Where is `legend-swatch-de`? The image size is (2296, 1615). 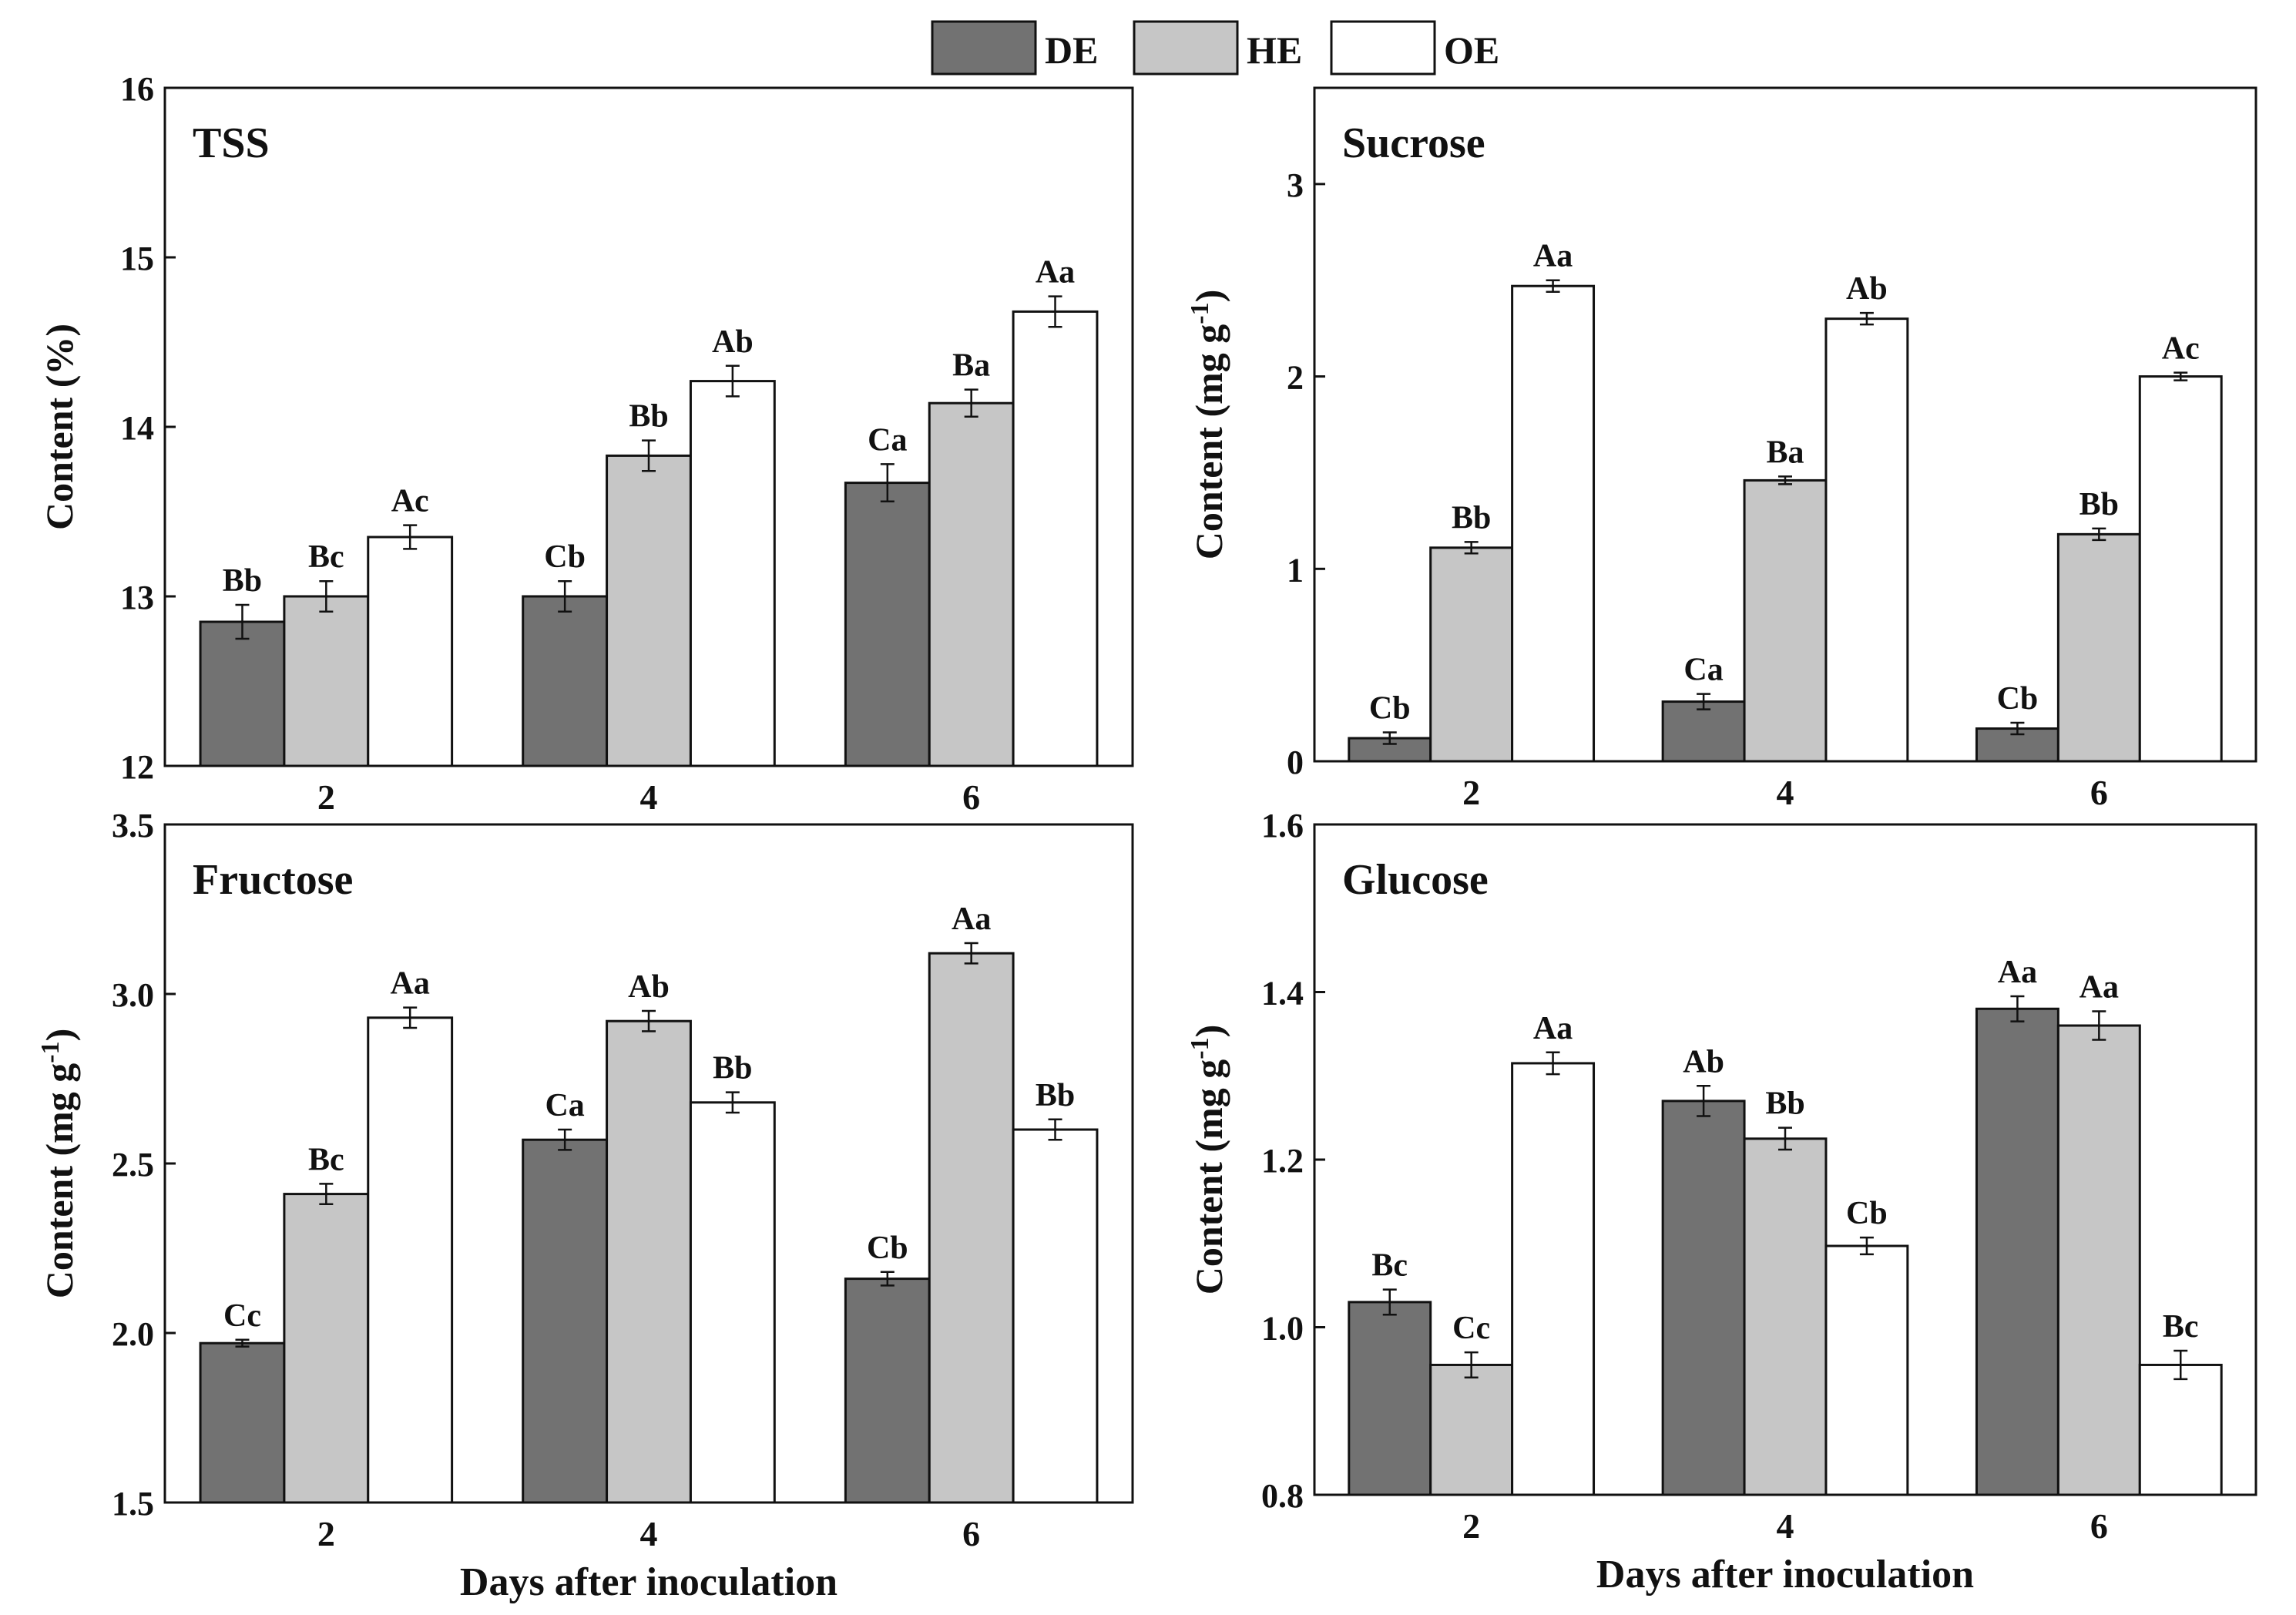
legend-swatch-de is located at coordinates (984, 48).